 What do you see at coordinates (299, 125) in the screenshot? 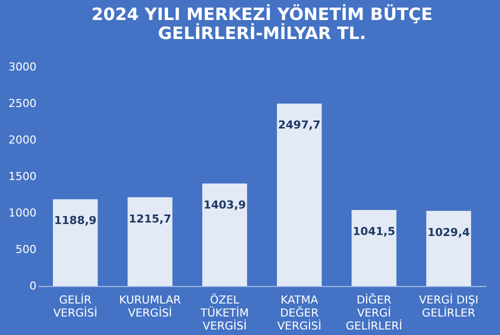
I see `data-label: 2497,7` at bounding box center [299, 125].